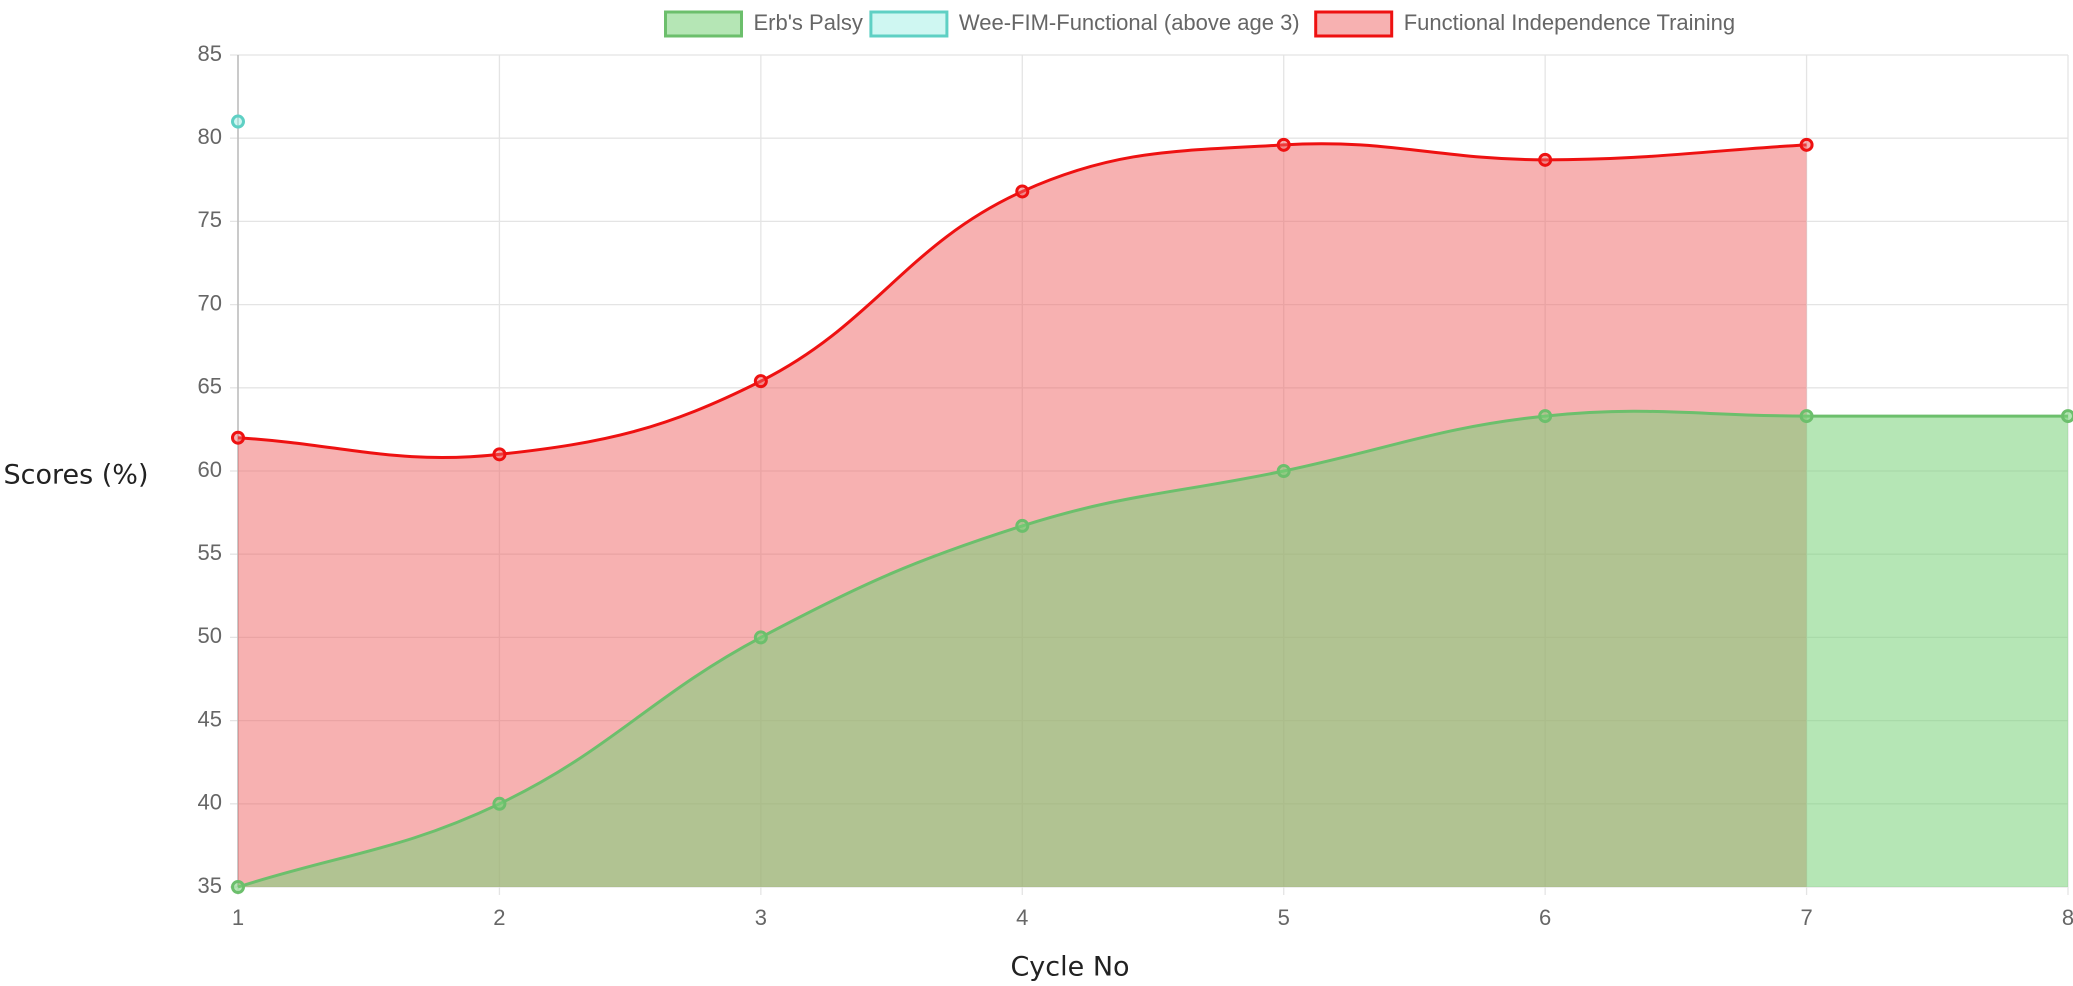  What do you see at coordinates (1806, 917) in the screenshot?
I see `x-tick-label: 7` at bounding box center [1806, 917].